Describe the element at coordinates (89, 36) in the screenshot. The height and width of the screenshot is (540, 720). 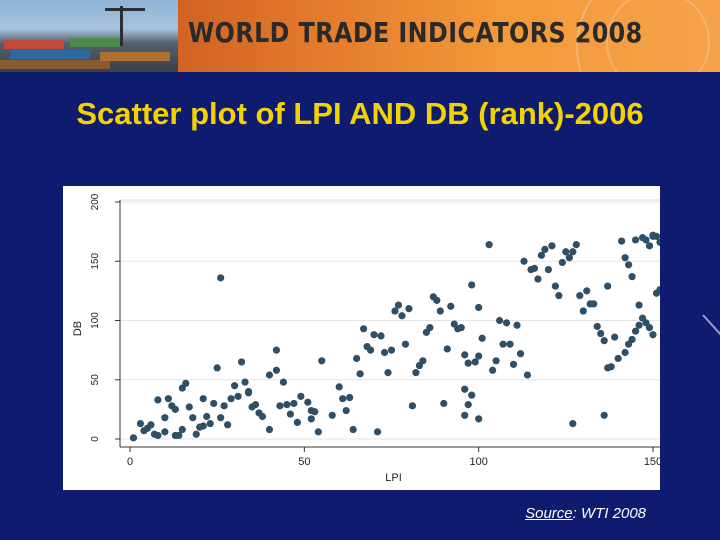
I see `port-photo` at that location.